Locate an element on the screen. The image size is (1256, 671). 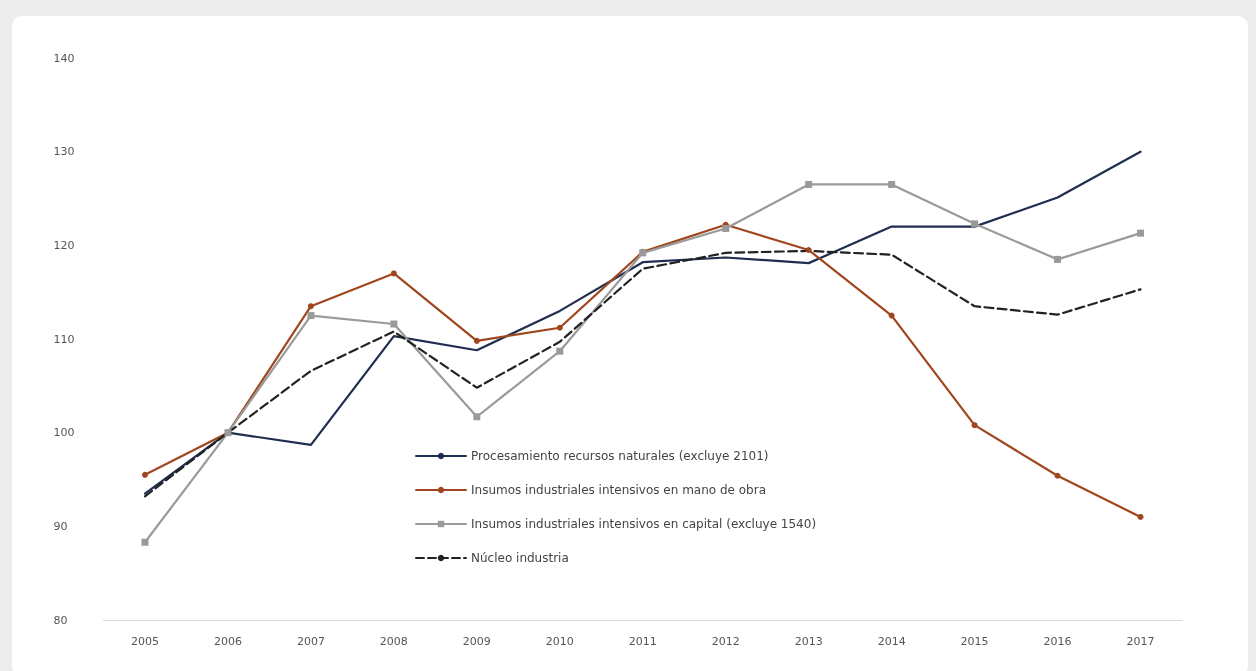
x-tick-label: 2016 is located at coordinates (1057, 641).